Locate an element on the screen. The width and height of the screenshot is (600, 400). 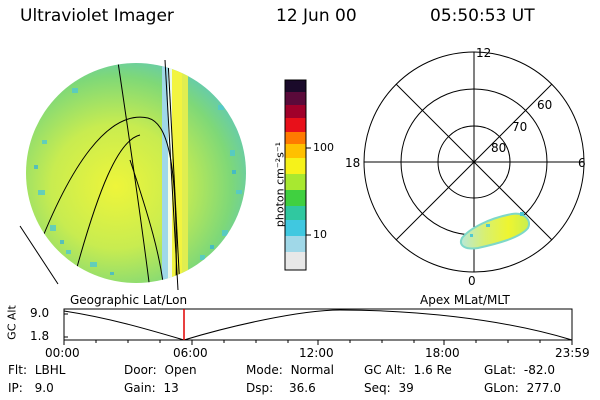
info-glat-value: -82.0 is located at coordinates (539, 370).